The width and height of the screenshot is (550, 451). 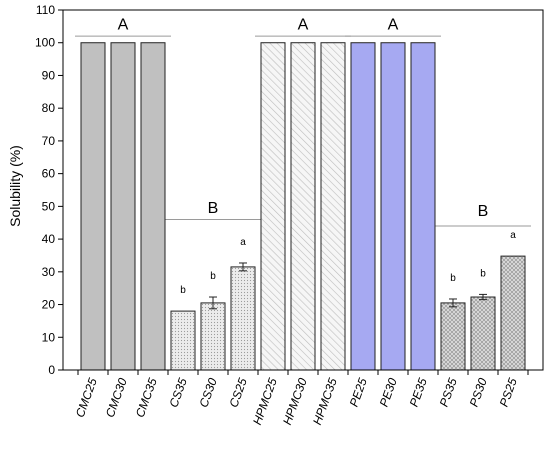 I want to click on y-tick-label: 50, so click(x=49, y=206).